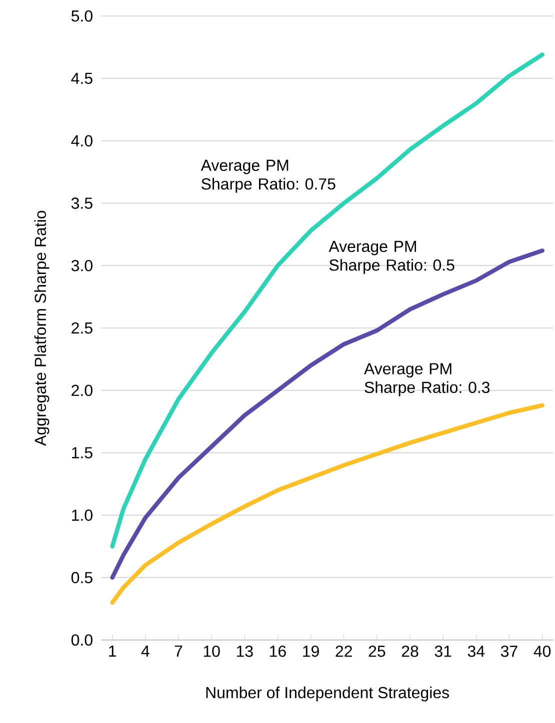 This screenshot has height=723, width=555. What do you see at coordinates (278, 651) in the screenshot?
I see `x-tick-label: 16` at bounding box center [278, 651].